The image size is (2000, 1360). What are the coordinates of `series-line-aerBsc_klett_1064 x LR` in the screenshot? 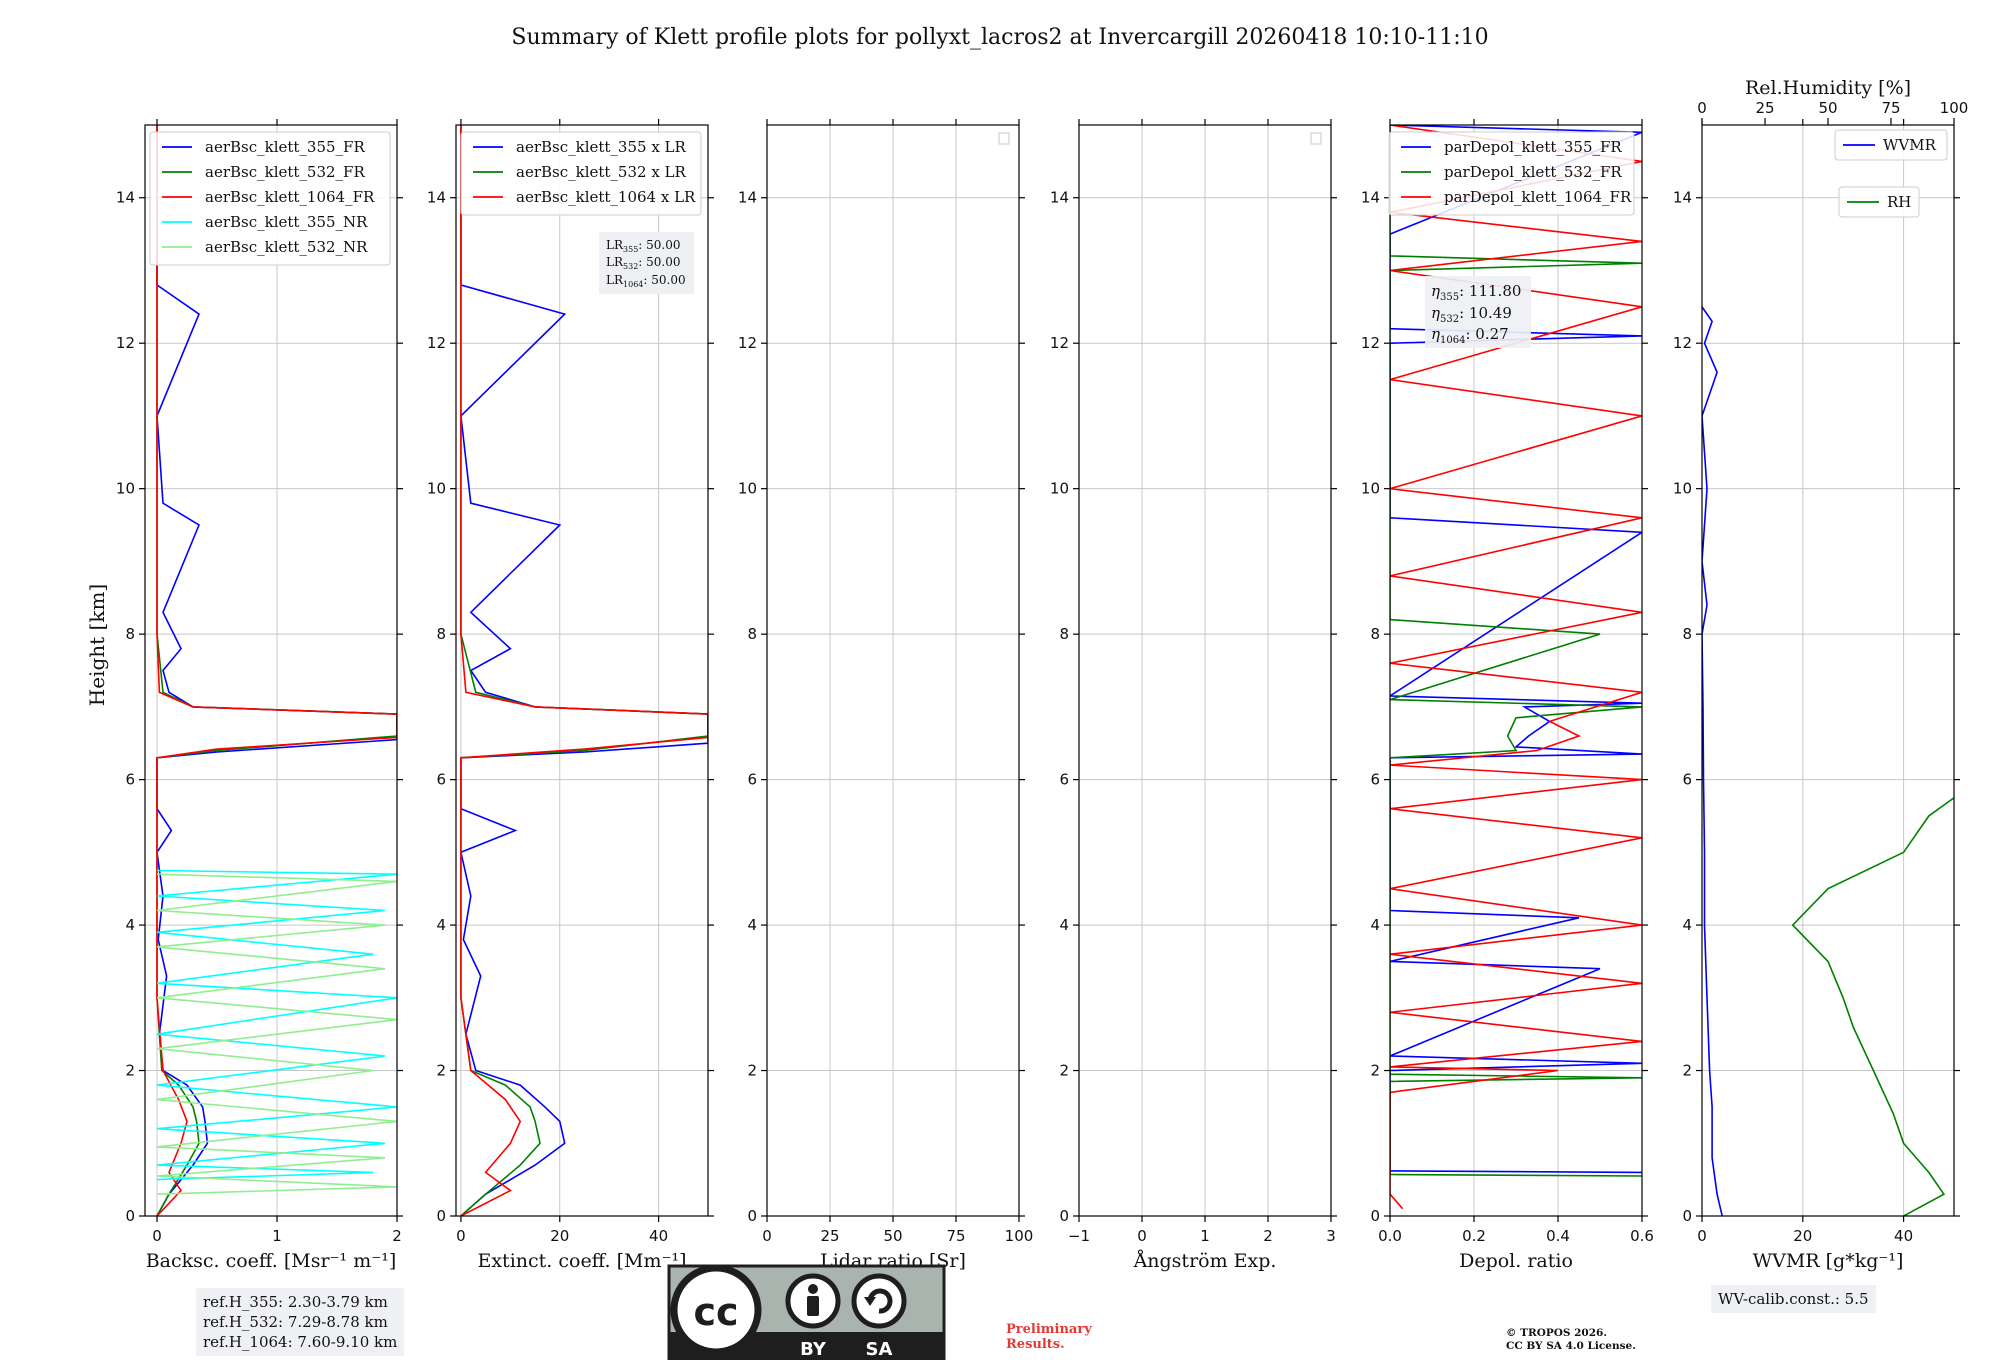 It's located at (584, 670).